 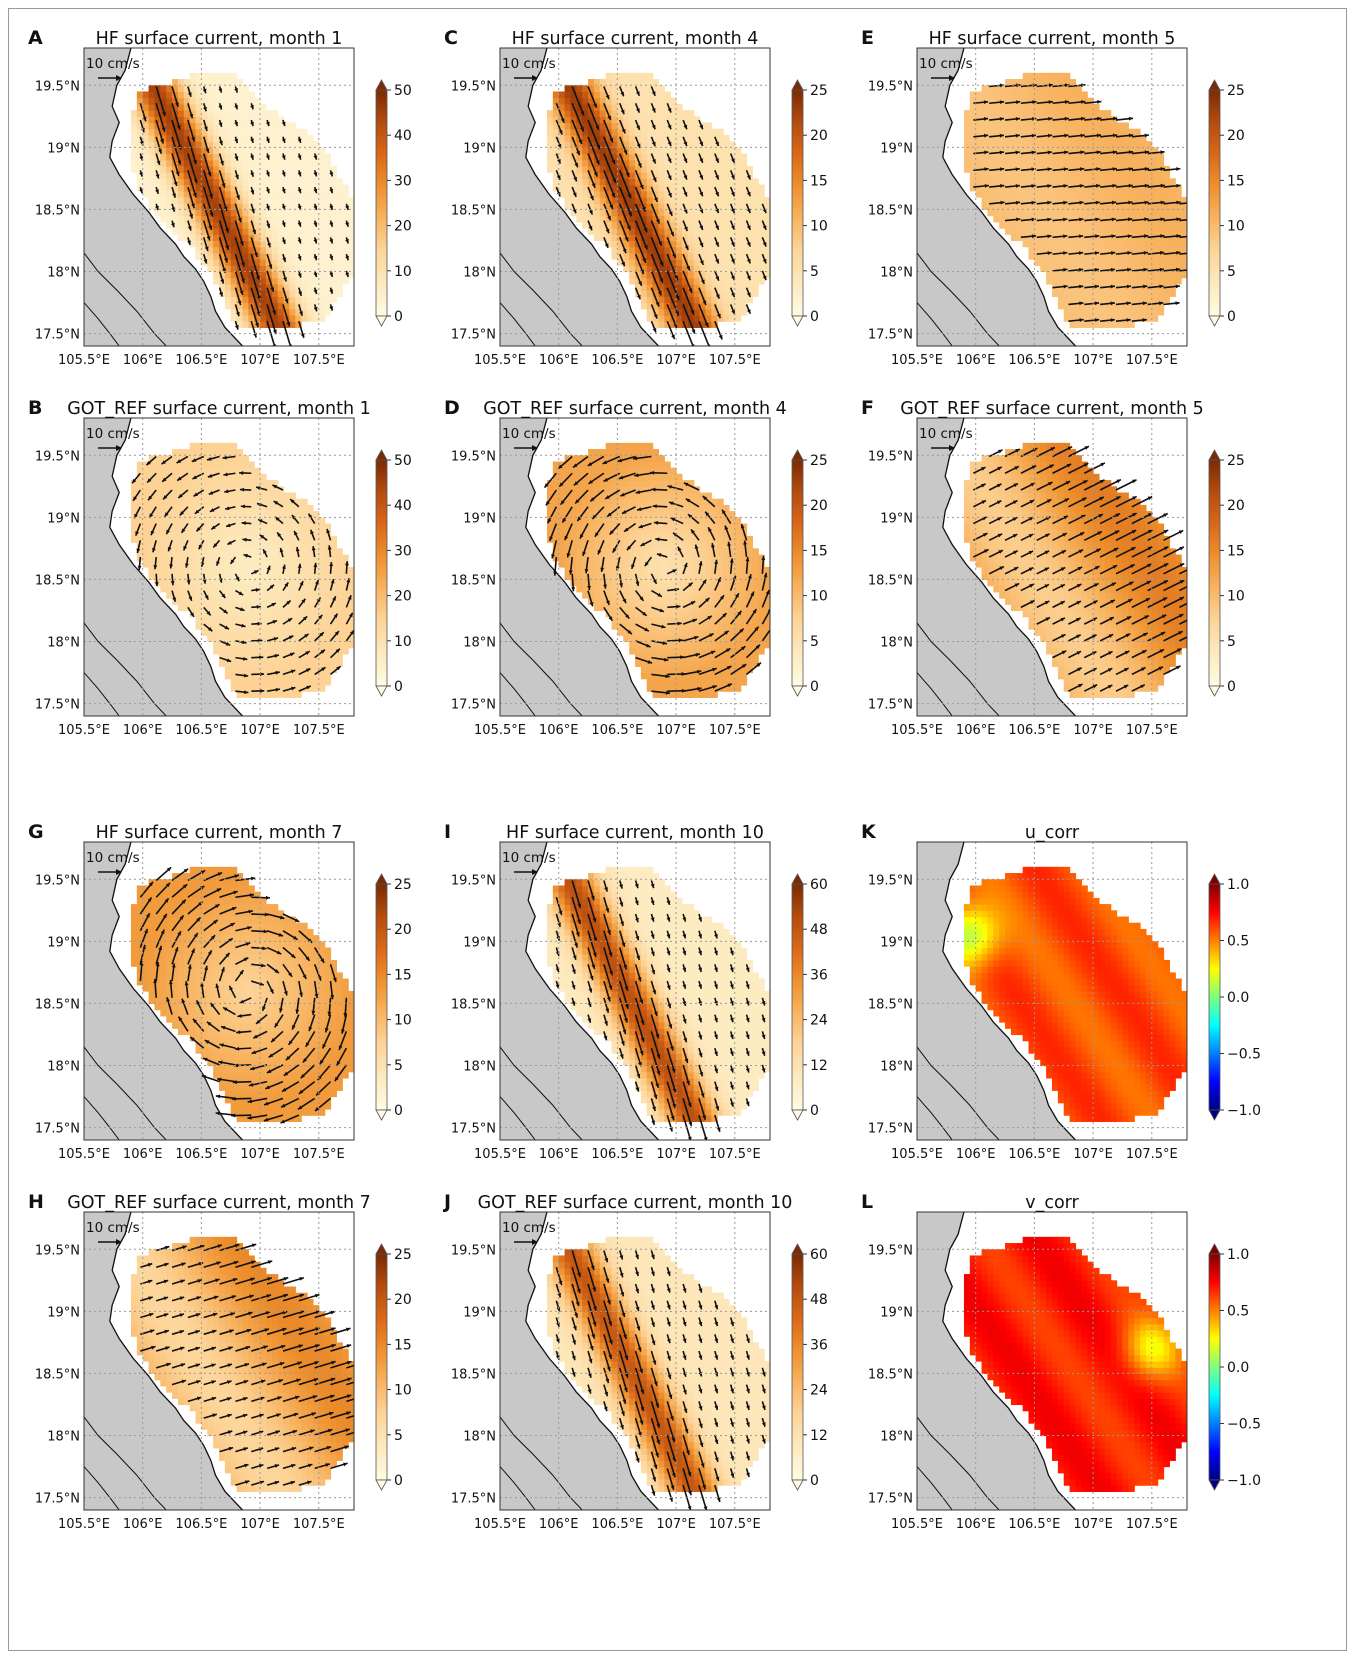 What do you see at coordinates (1238, 1368) in the screenshot?
I see `colorbar-tick-label: 0.0` at bounding box center [1238, 1368].